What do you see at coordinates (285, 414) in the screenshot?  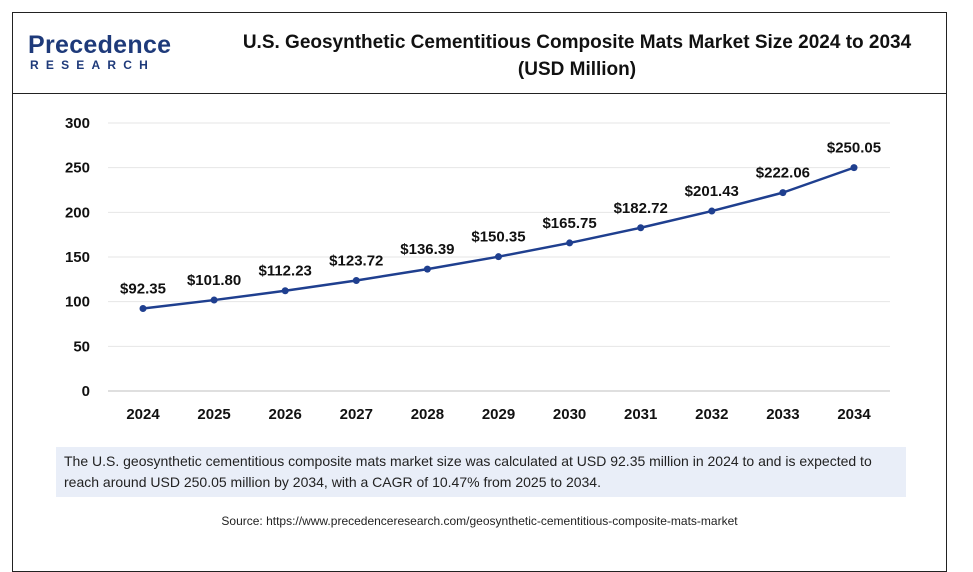 I see `x-tick-label: 2026` at bounding box center [285, 414].